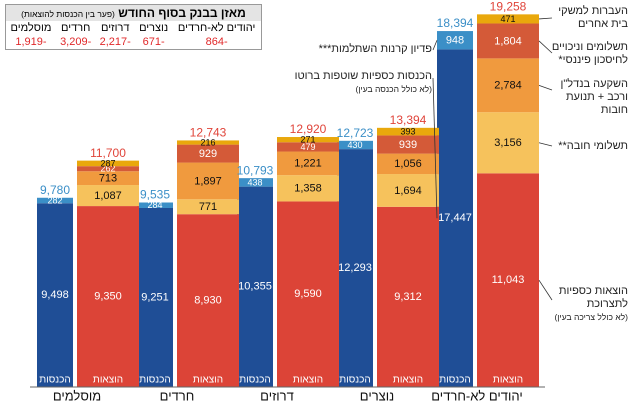  I want to click on column-header: דרוזים, so click(115, 28).